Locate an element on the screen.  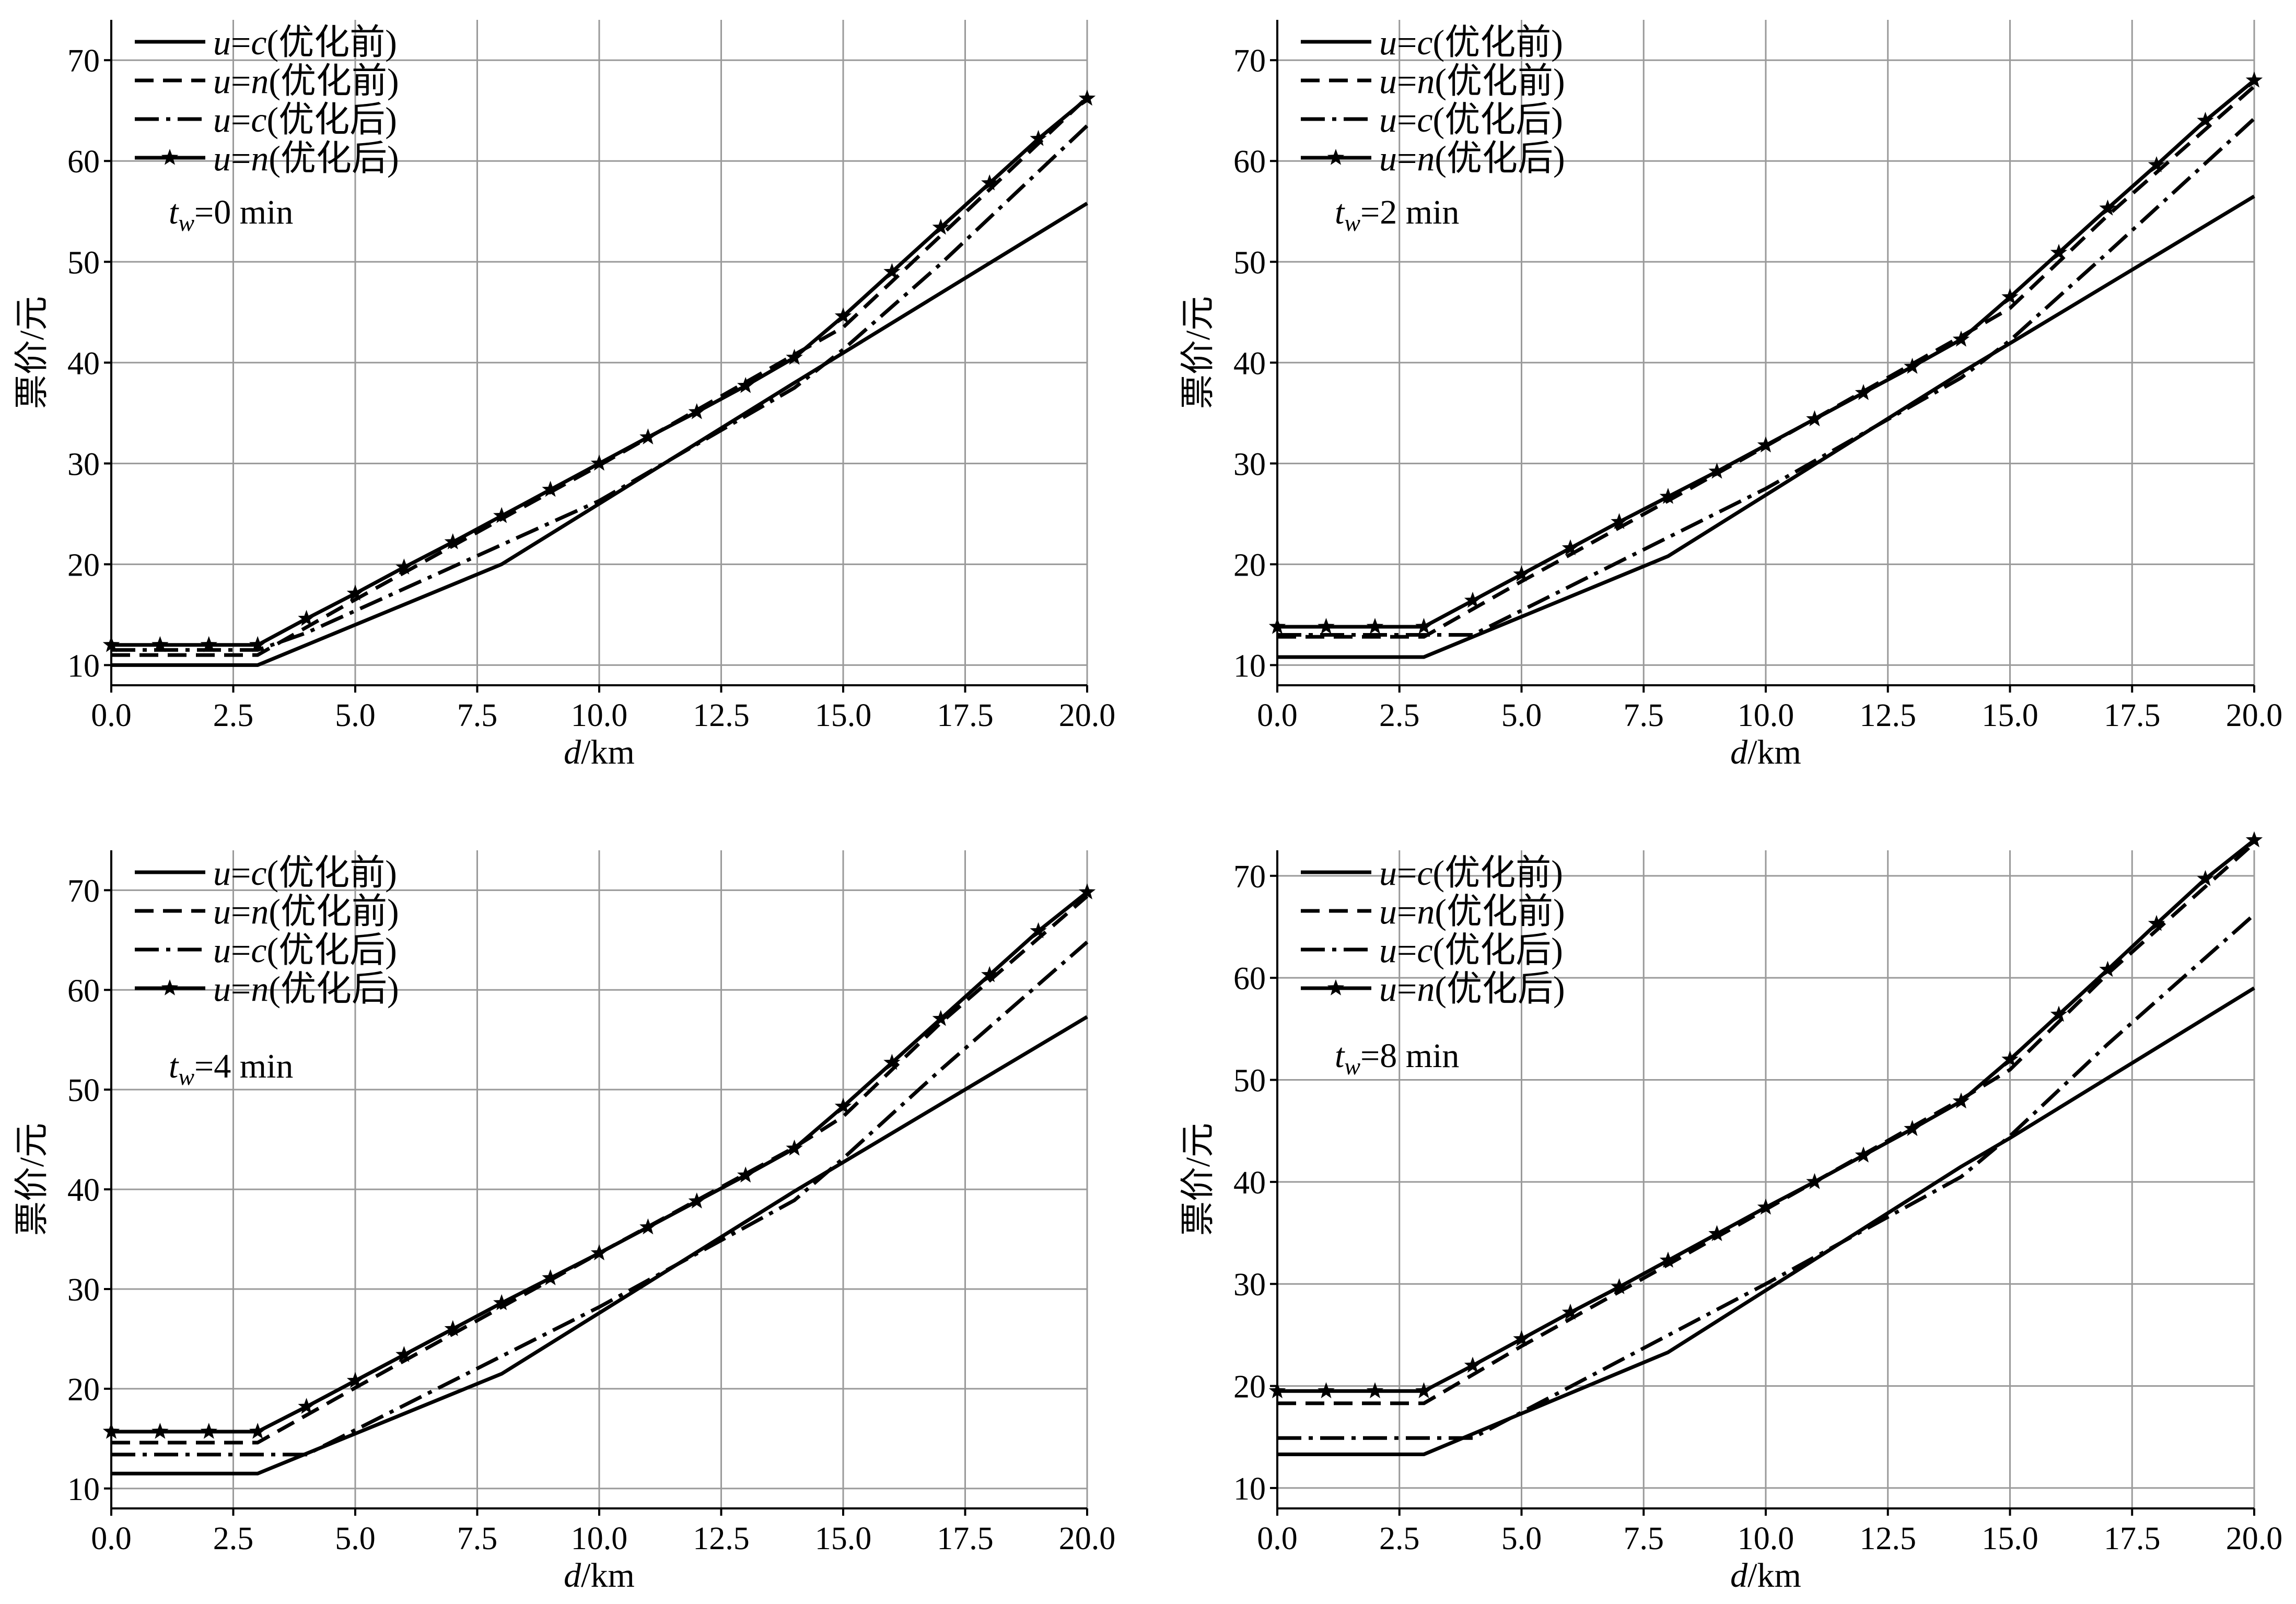
y-tick-label: 30 is located at coordinates (1249, 1285).